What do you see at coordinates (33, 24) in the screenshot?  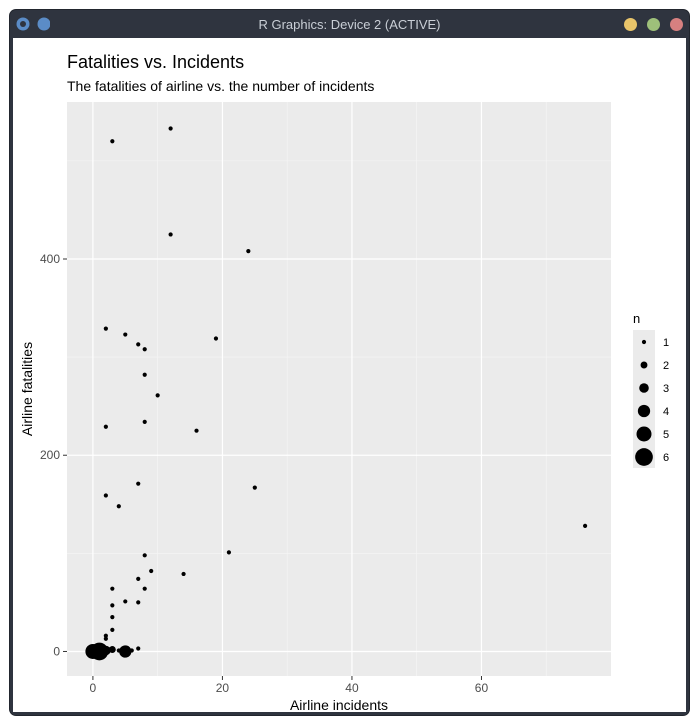 I see `app-icons` at bounding box center [33, 24].